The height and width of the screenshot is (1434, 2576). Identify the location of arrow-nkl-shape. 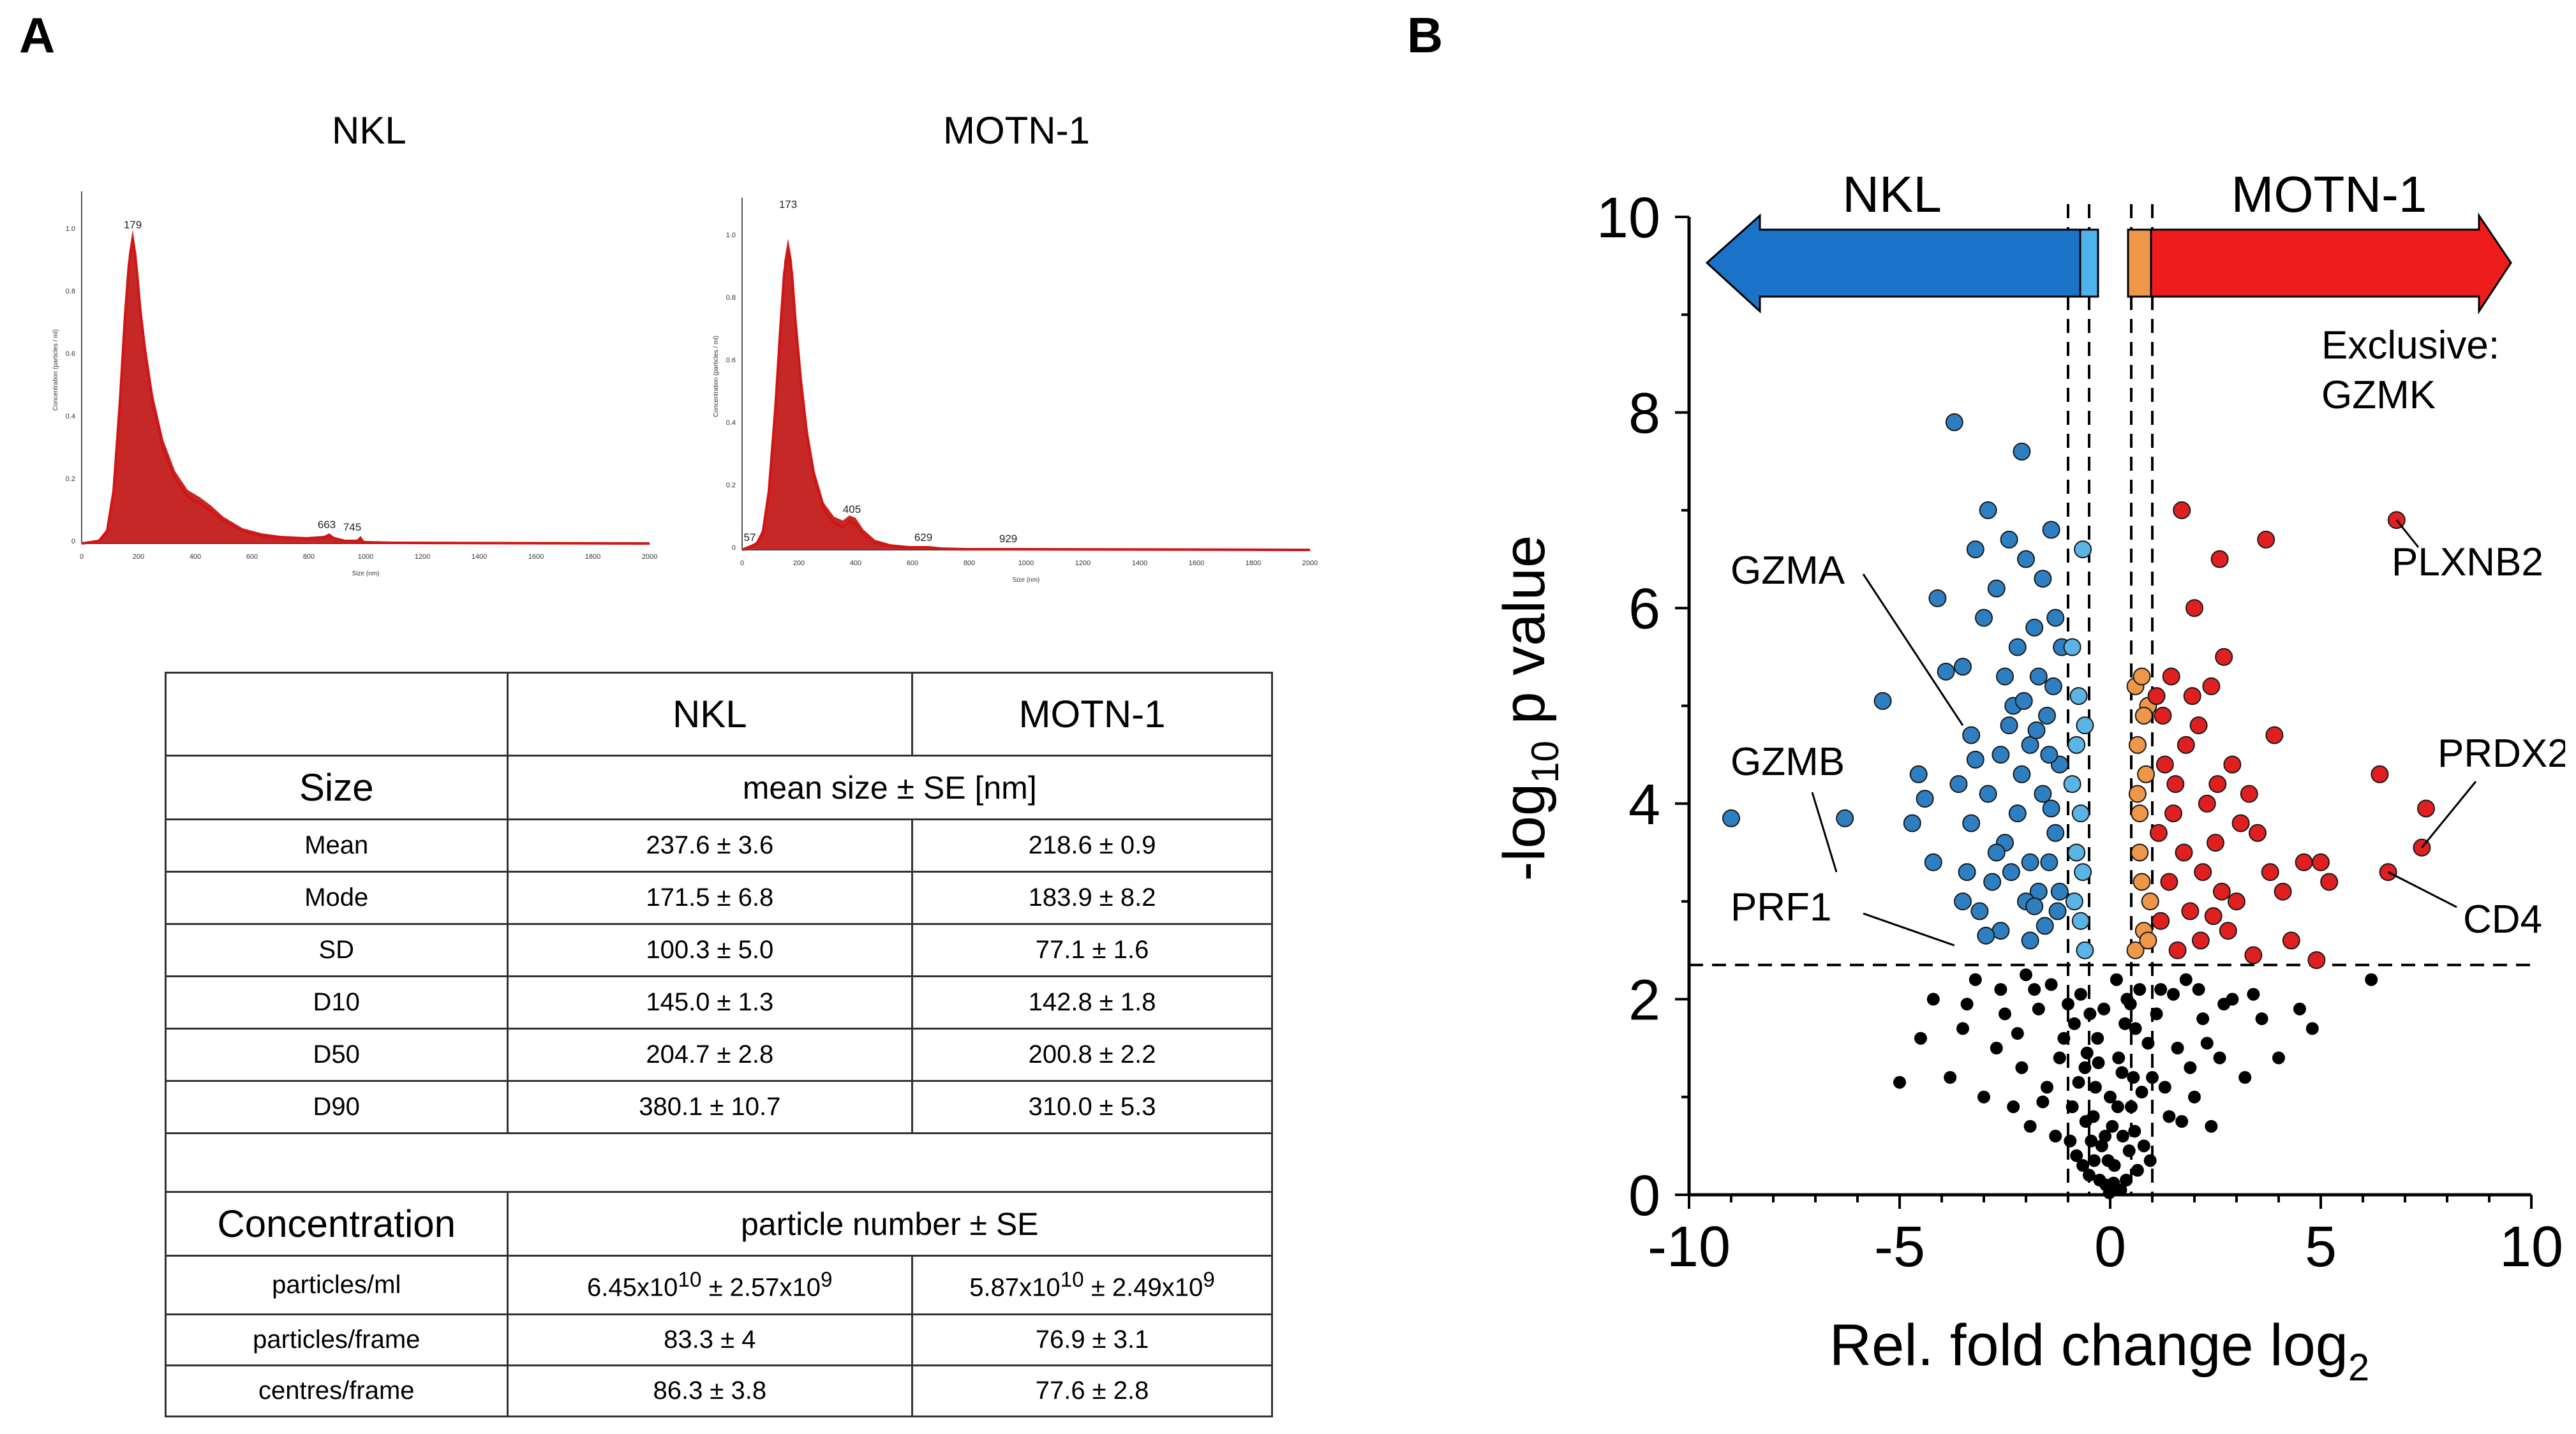
(1899, 263).